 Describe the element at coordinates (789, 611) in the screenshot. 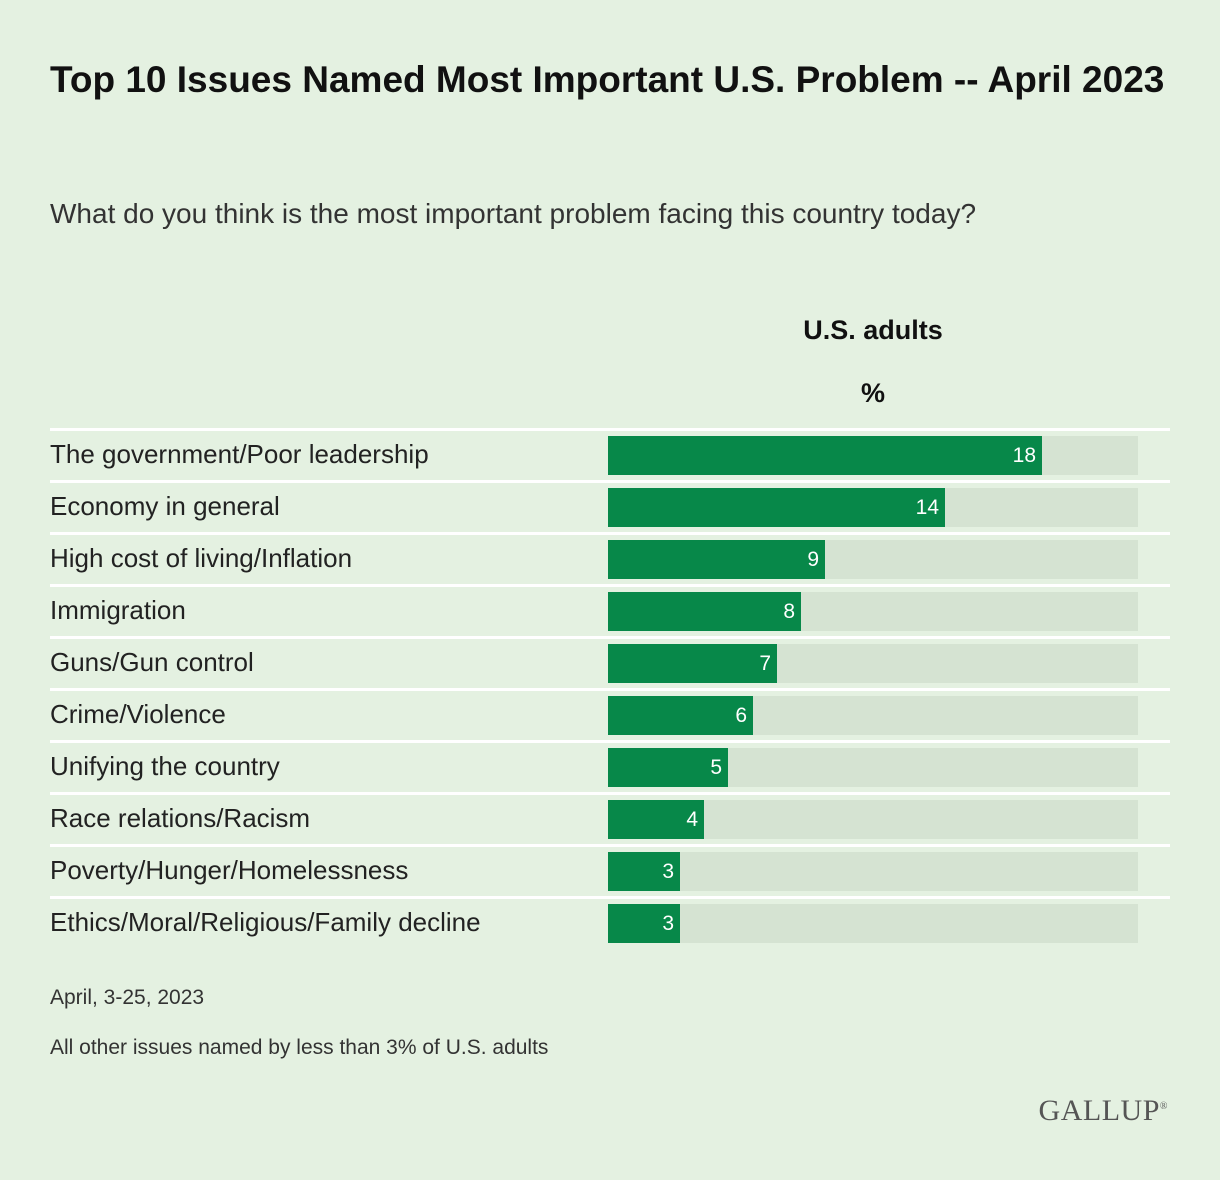

I see `data-label: 8` at that location.